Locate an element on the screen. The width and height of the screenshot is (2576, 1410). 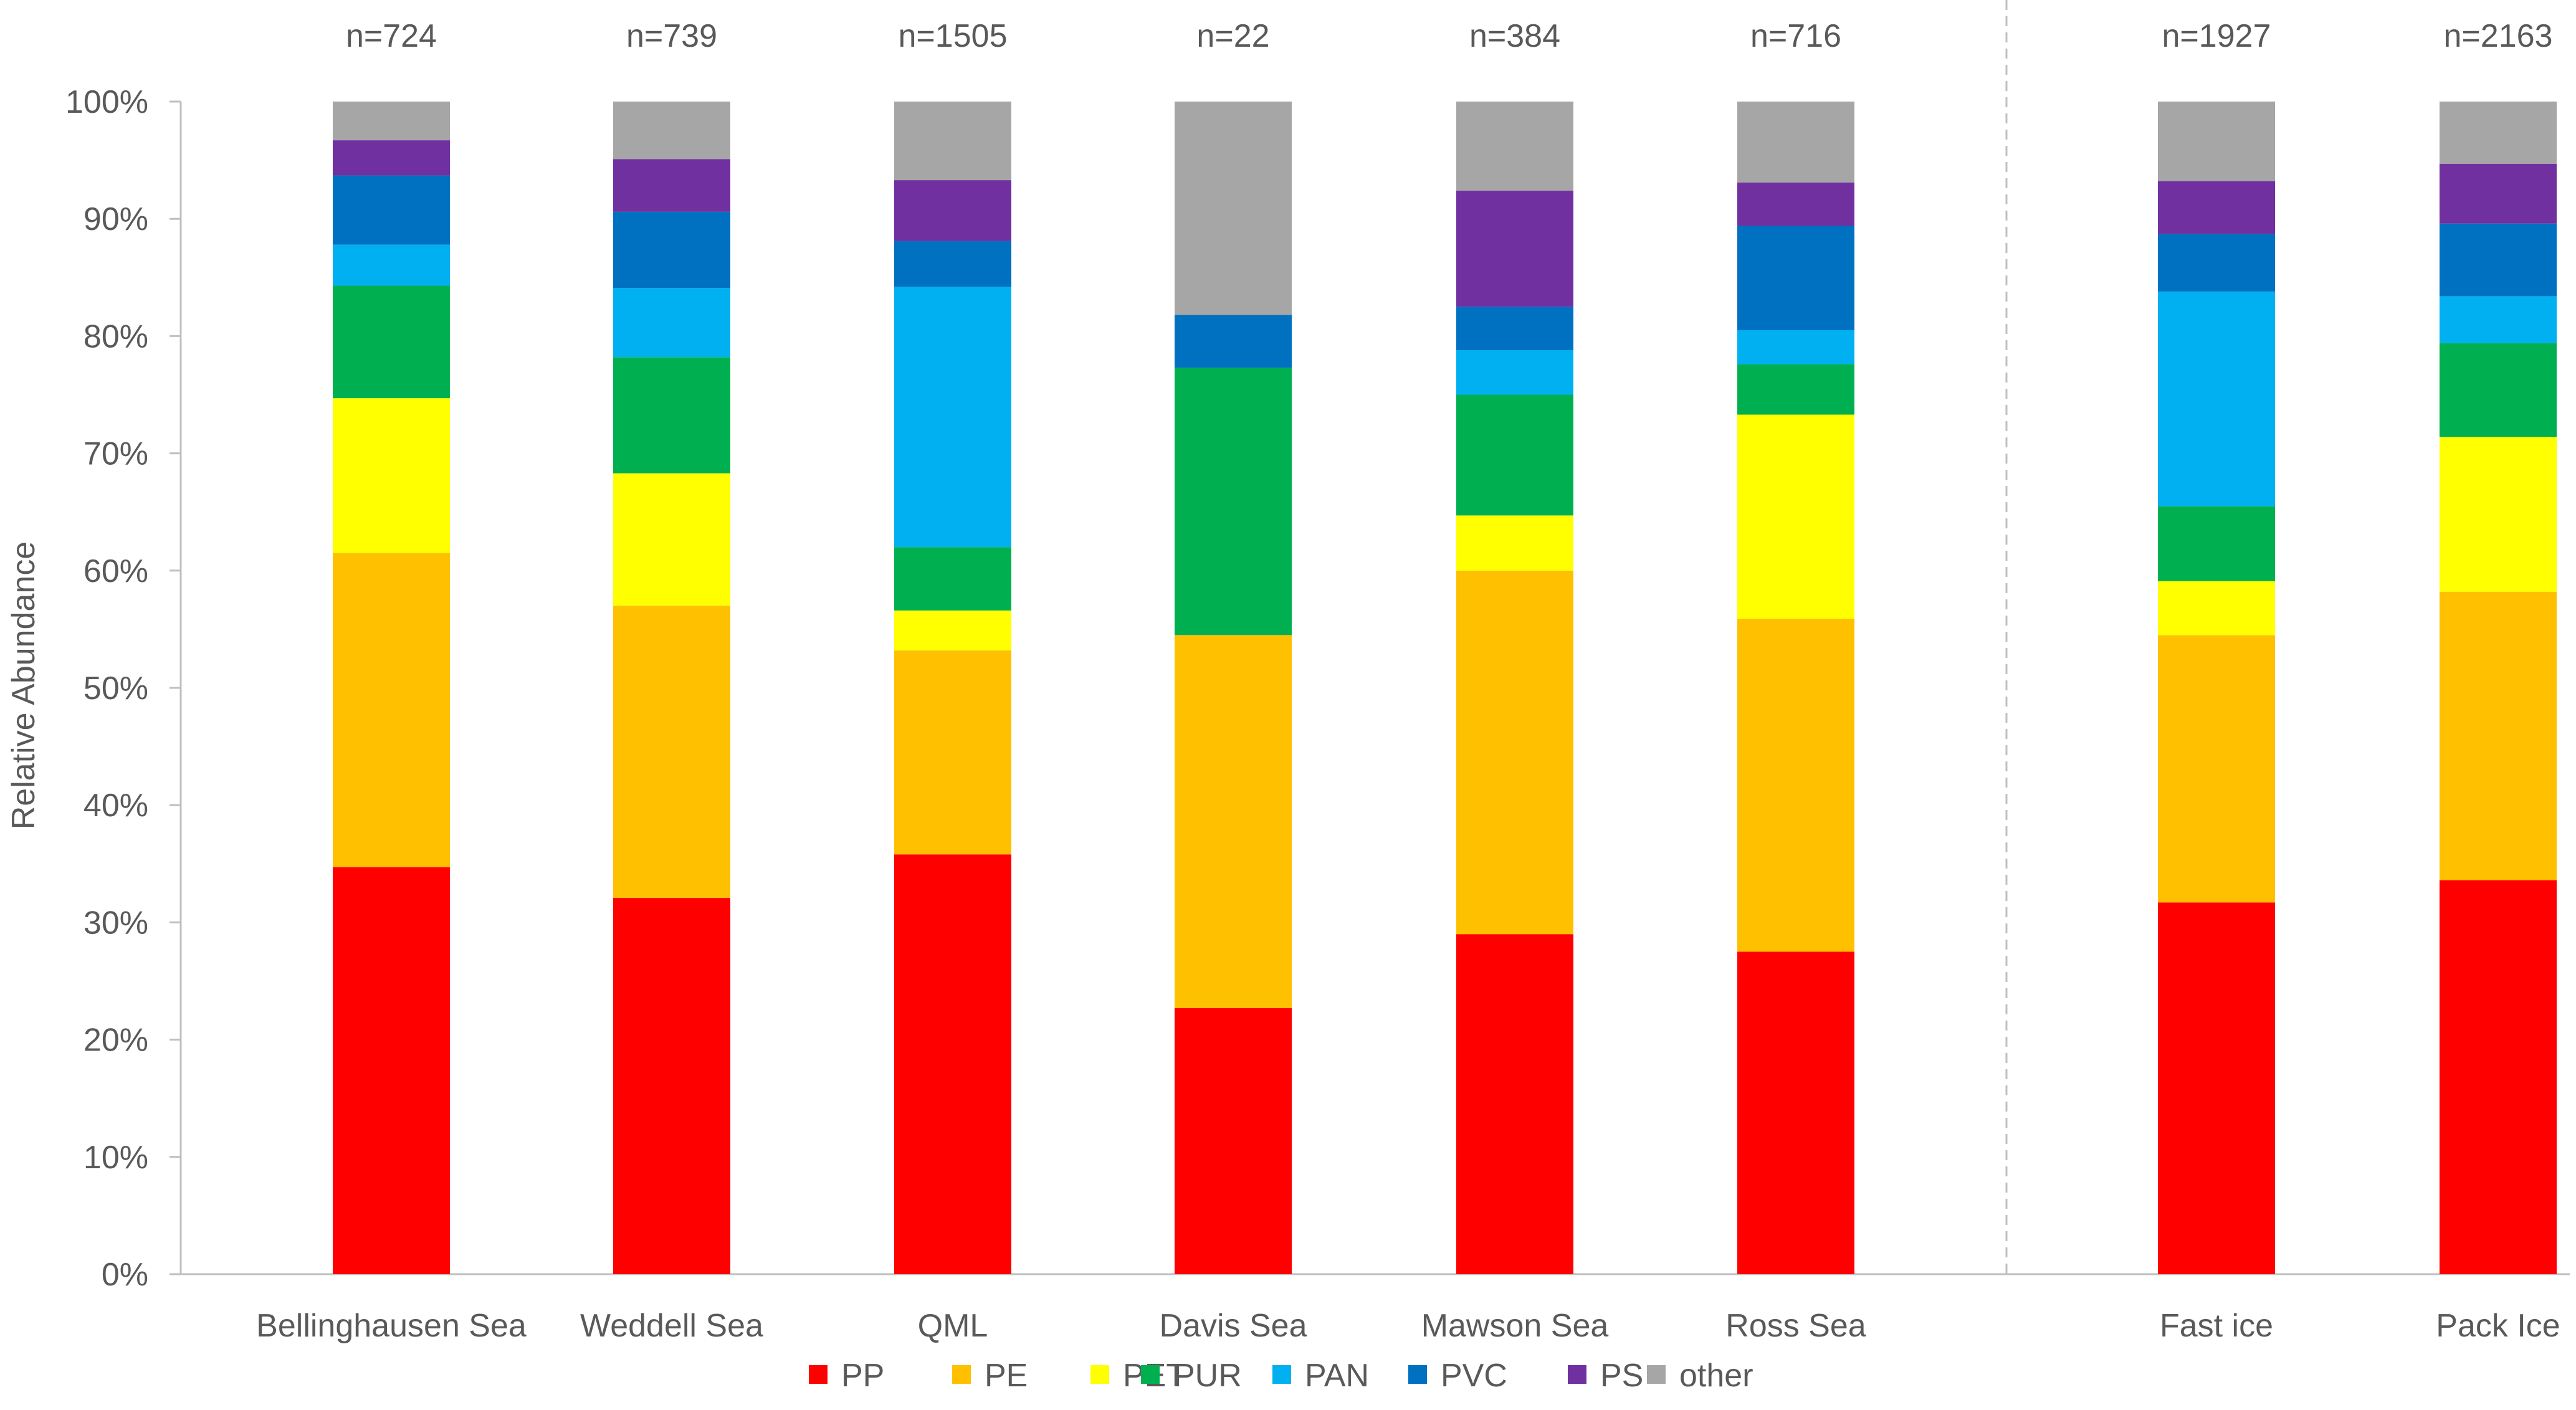
y-tick-label: 90% is located at coordinates (115, 219).